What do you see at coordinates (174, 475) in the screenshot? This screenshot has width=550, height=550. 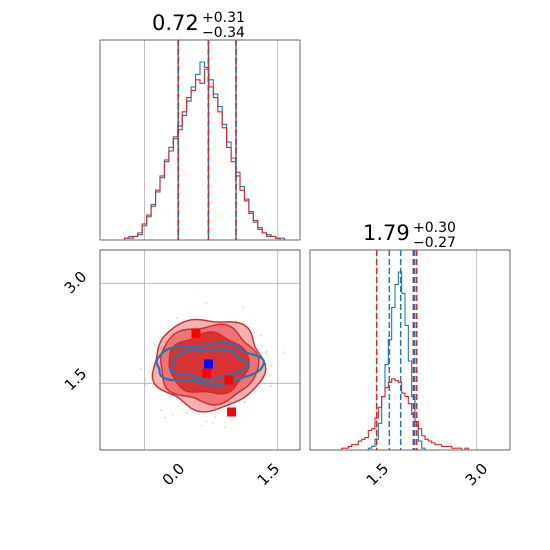 I see `xtick-label-0-0: 0.0` at bounding box center [174, 475].